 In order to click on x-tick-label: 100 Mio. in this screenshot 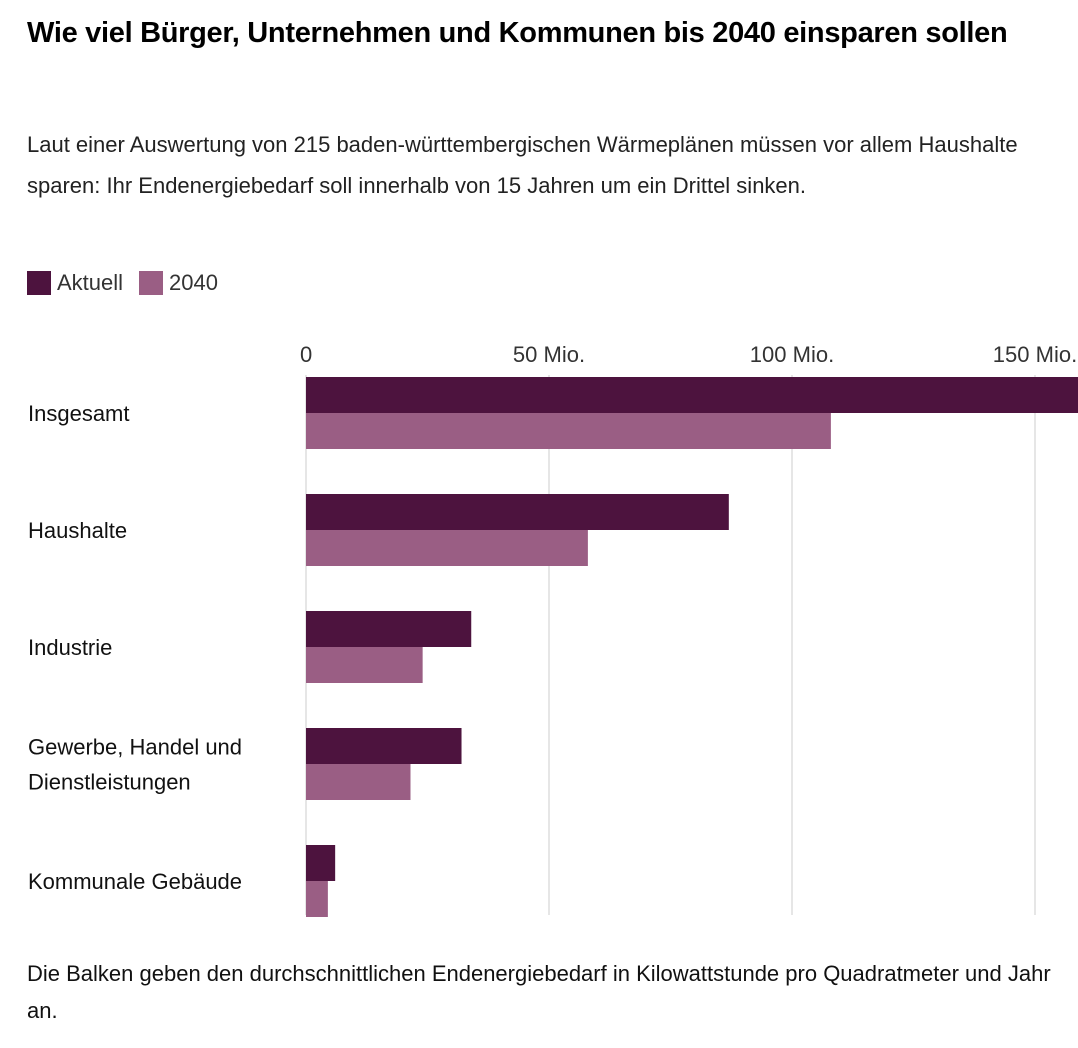, I will do `click(792, 354)`.